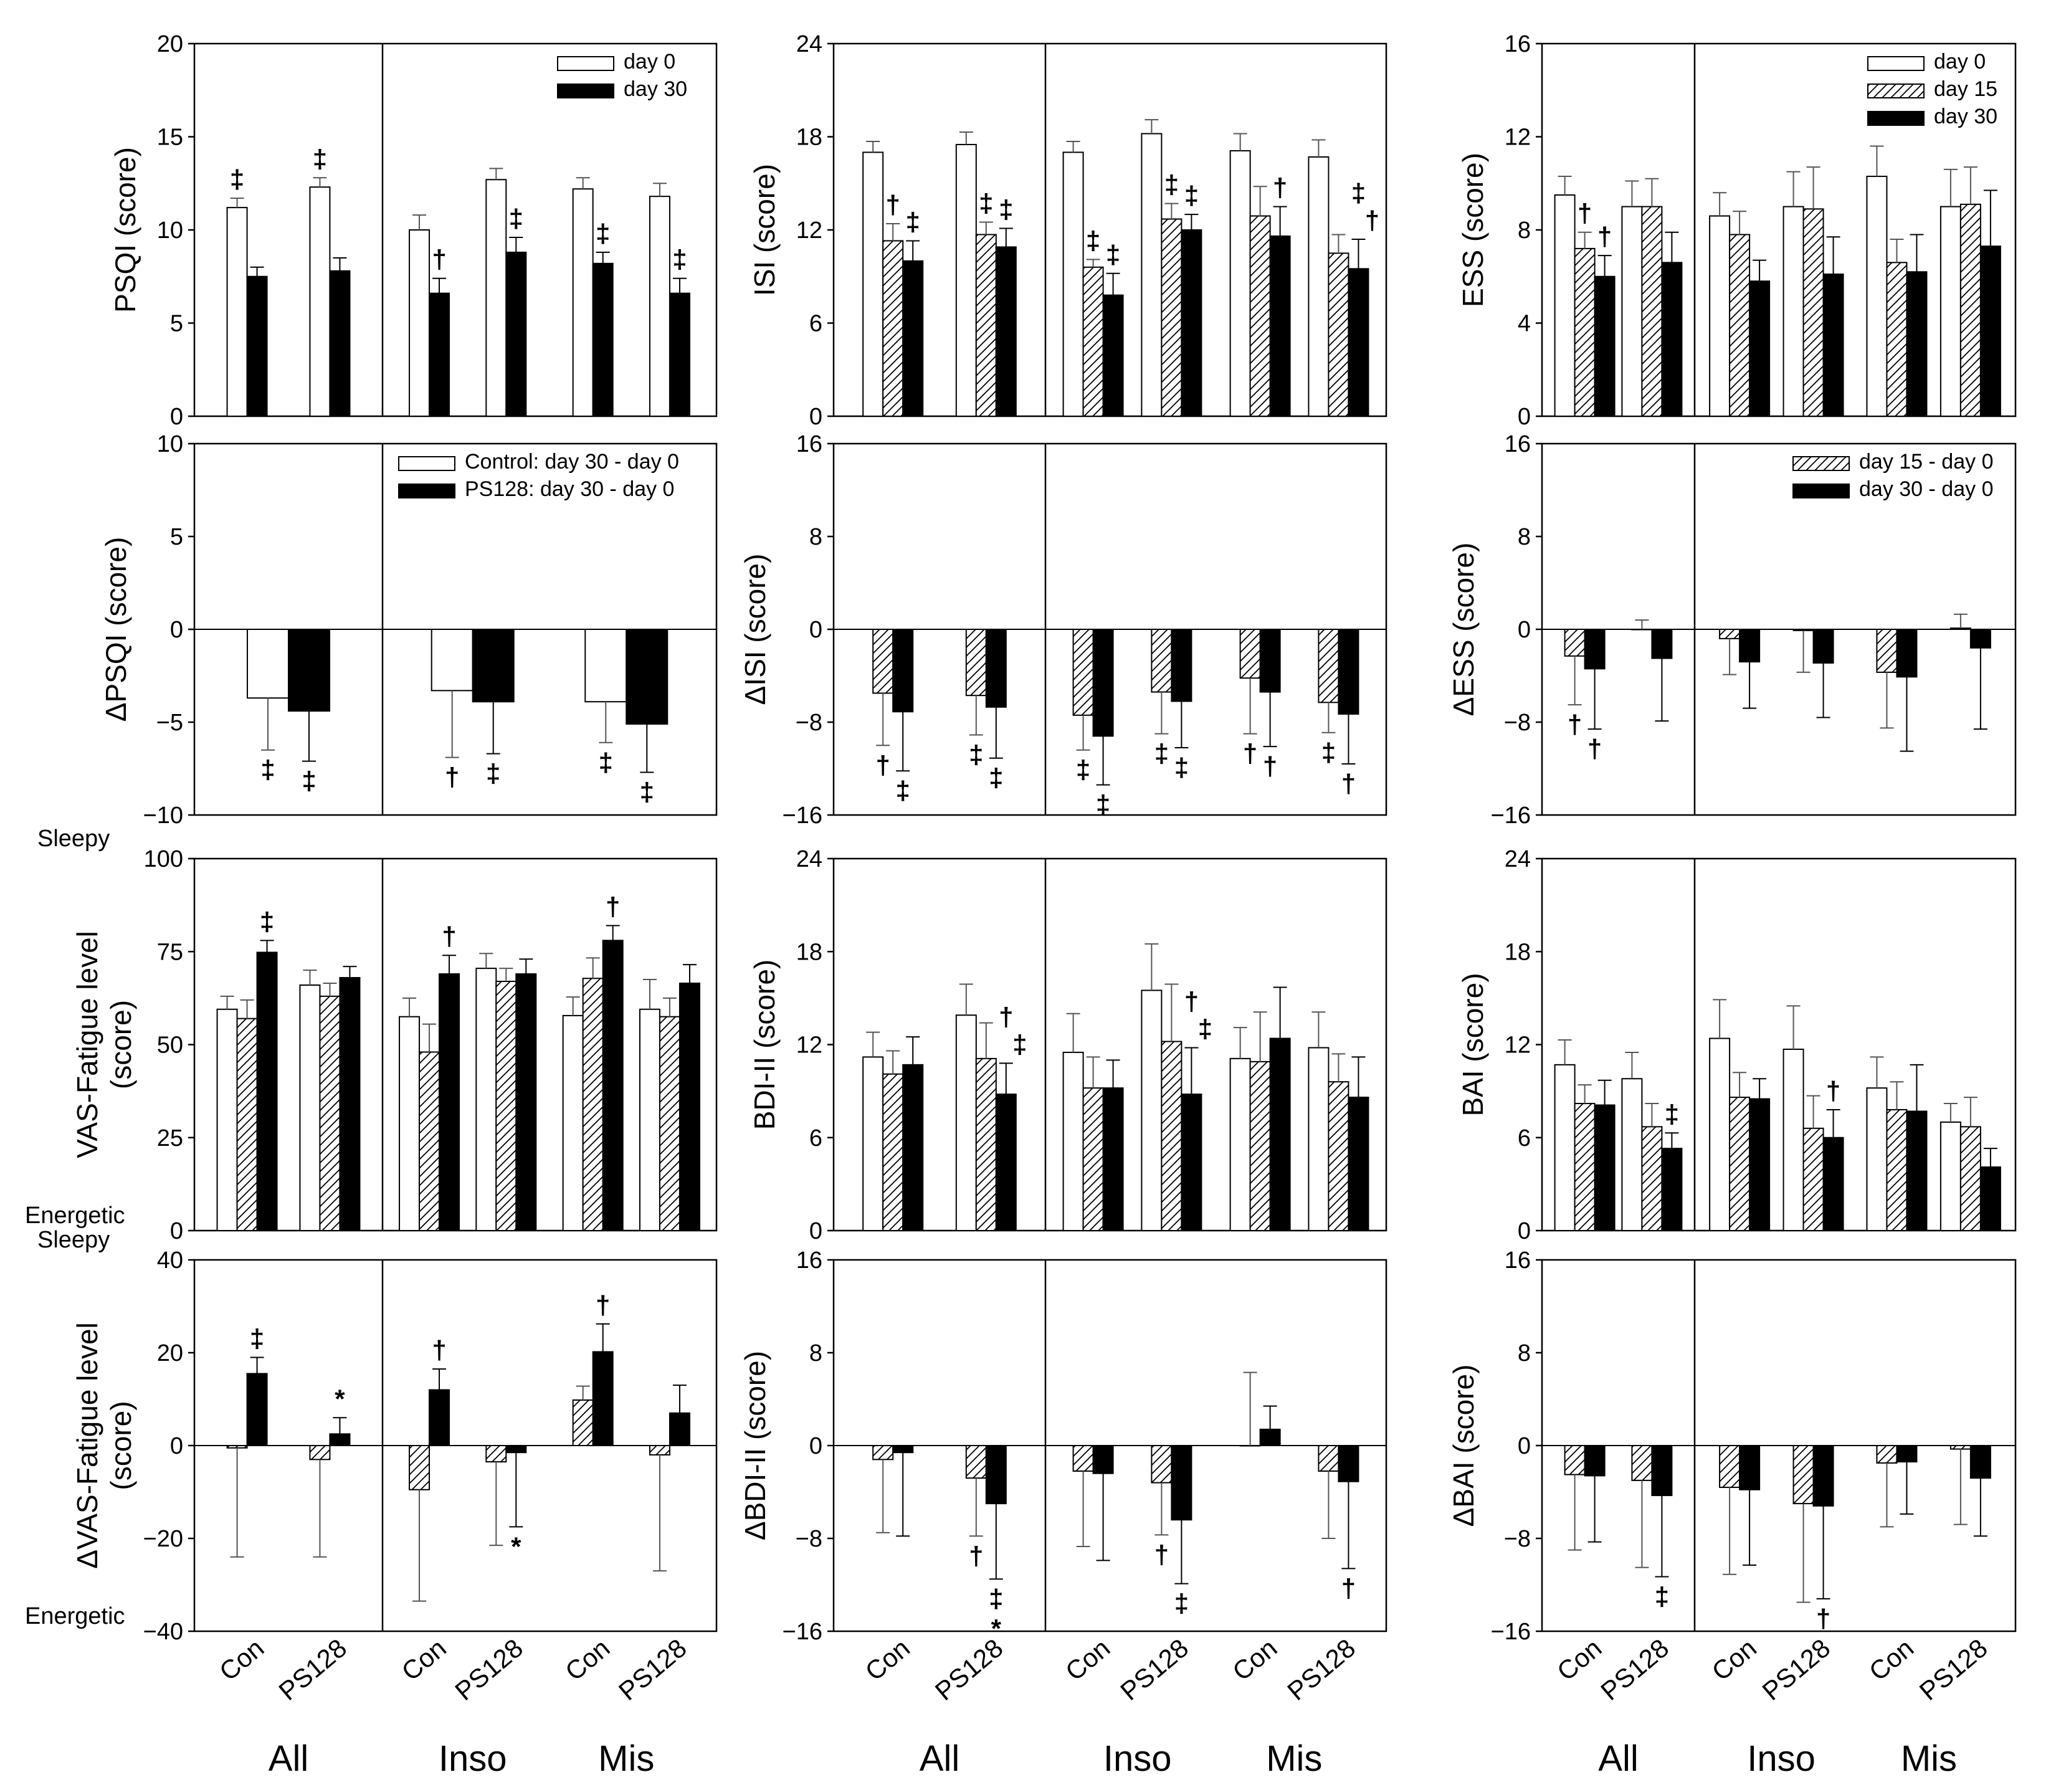  What do you see at coordinates (755, 629) in the screenshot?
I see `y-axis-label: ΔISI (score)` at bounding box center [755, 629].